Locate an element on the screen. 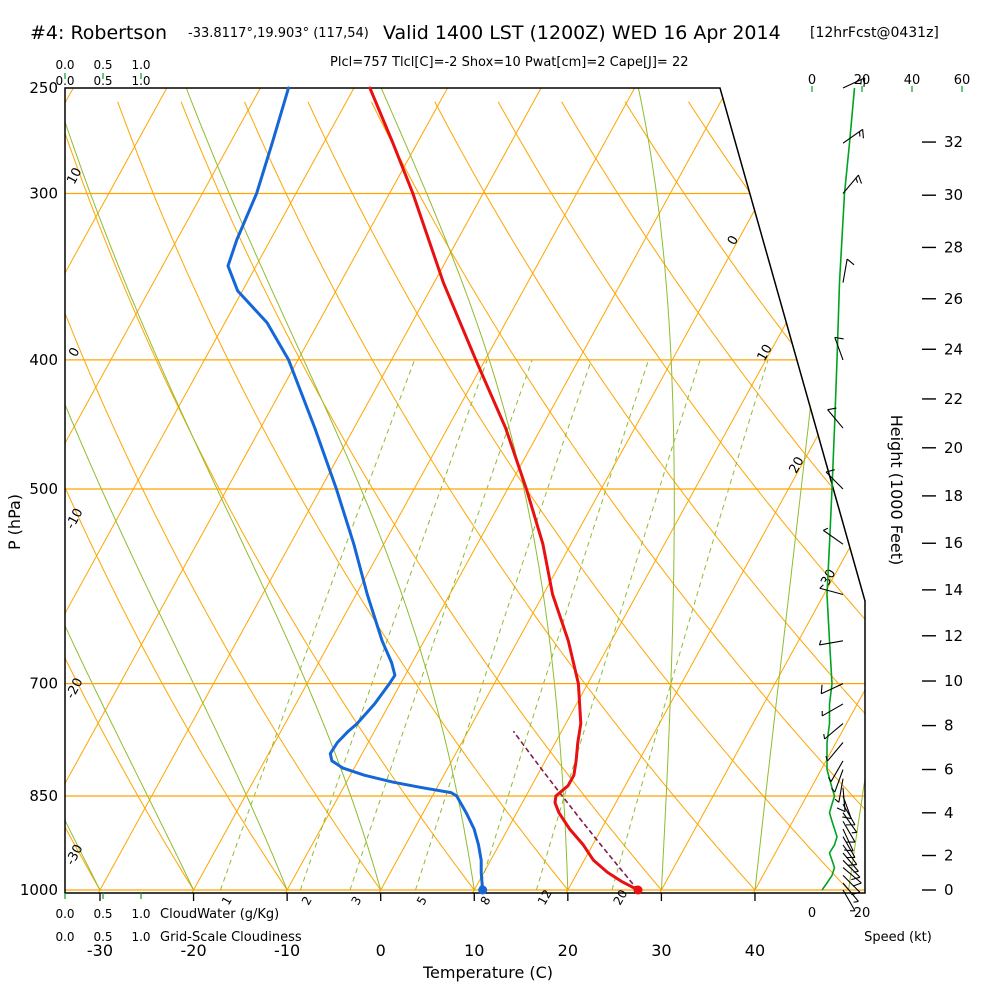  station-coords: -33.8117°,19.903° (117,54) is located at coordinates (278, 33).